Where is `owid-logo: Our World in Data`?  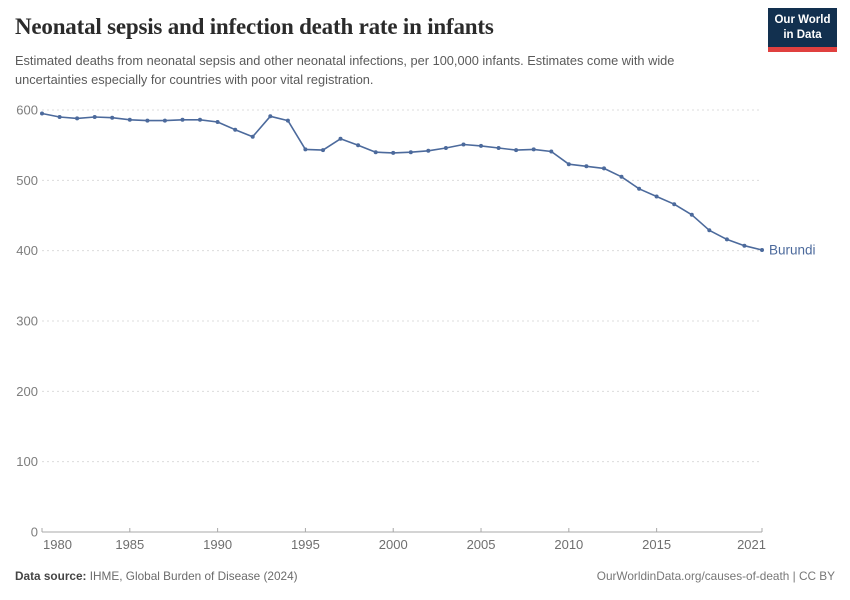
owid-logo: Our World in Data is located at coordinates (802, 30).